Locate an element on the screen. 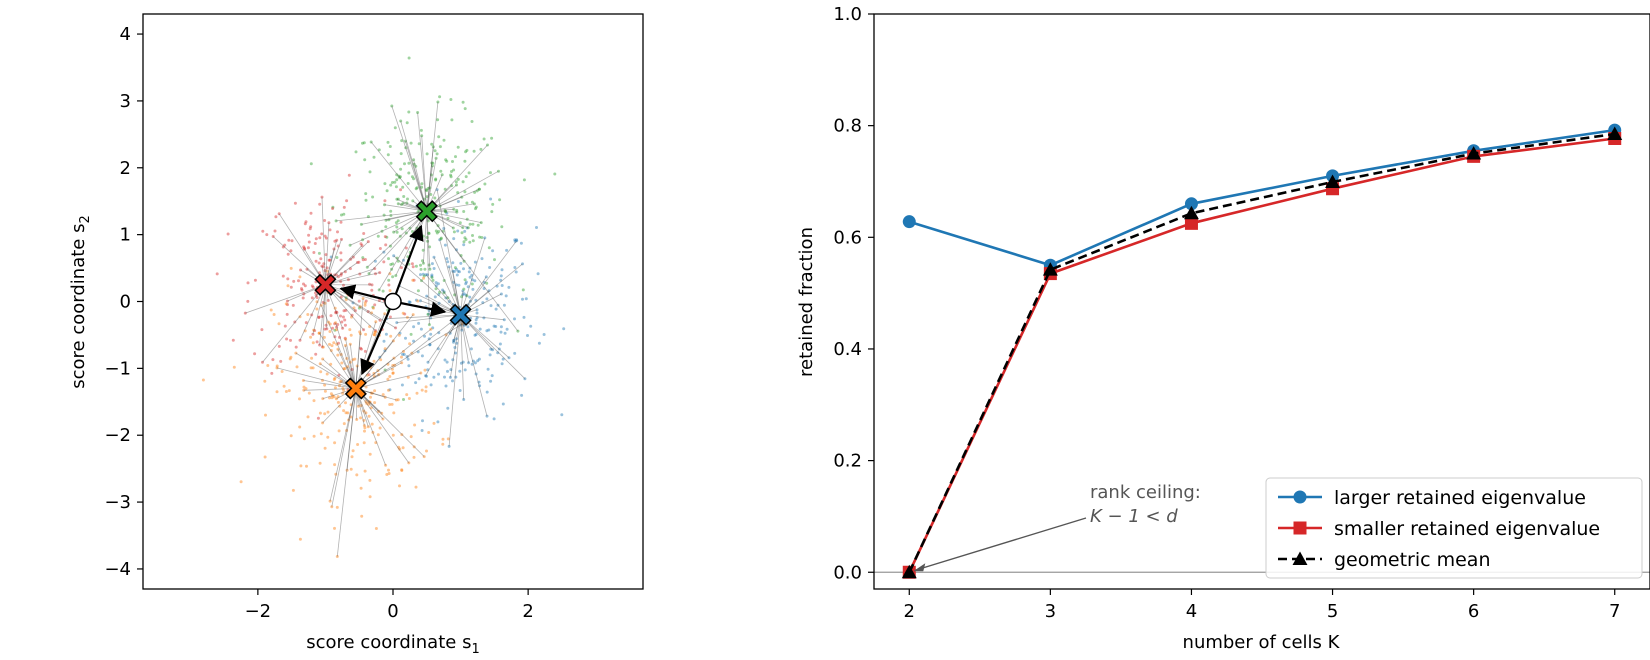  y-tick-label: 2 is located at coordinates (125, 168).